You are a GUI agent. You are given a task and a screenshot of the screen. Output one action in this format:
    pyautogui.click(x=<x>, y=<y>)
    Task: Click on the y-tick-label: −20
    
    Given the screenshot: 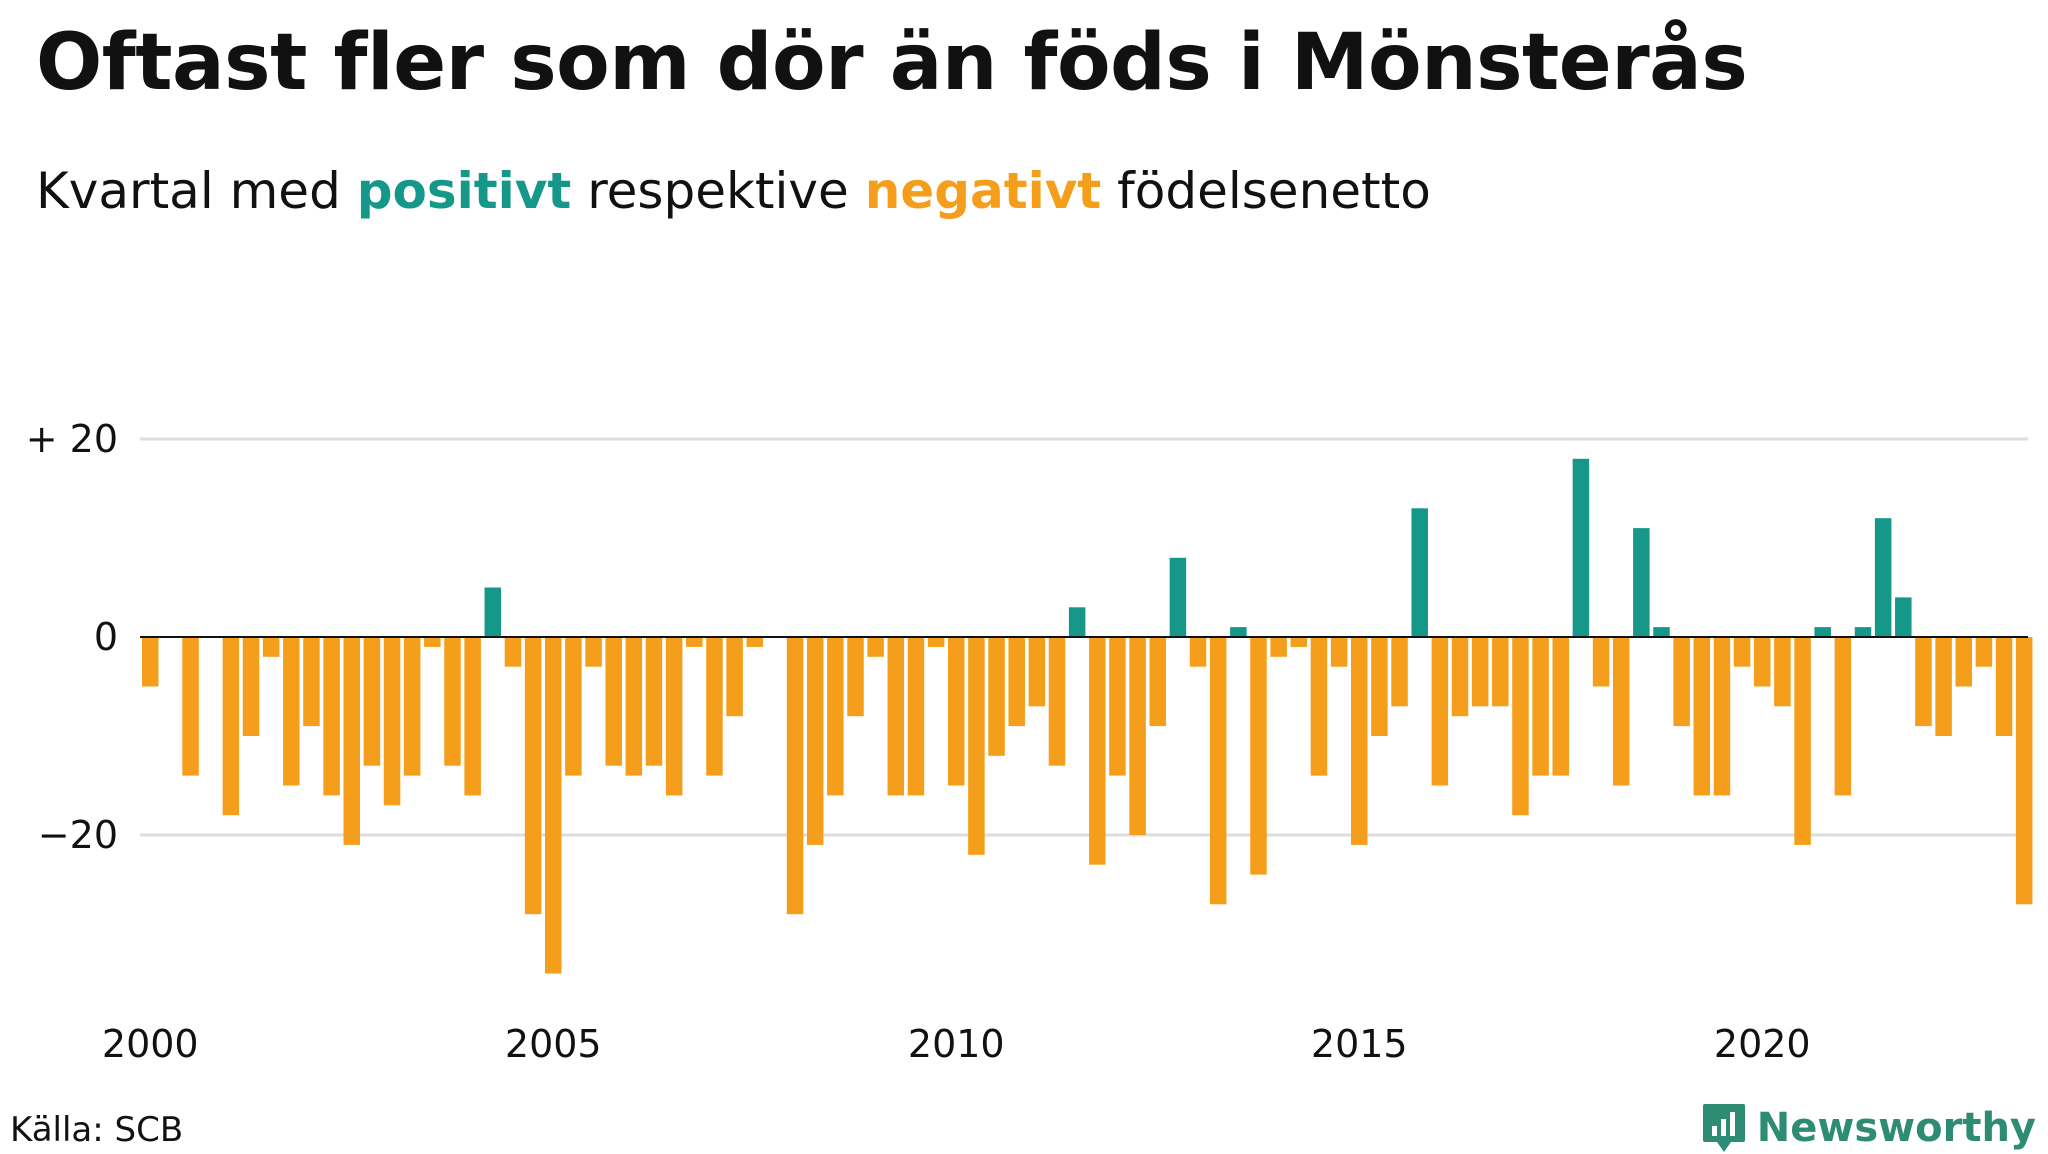 What is the action you would take?
    pyautogui.click(x=78, y=835)
    